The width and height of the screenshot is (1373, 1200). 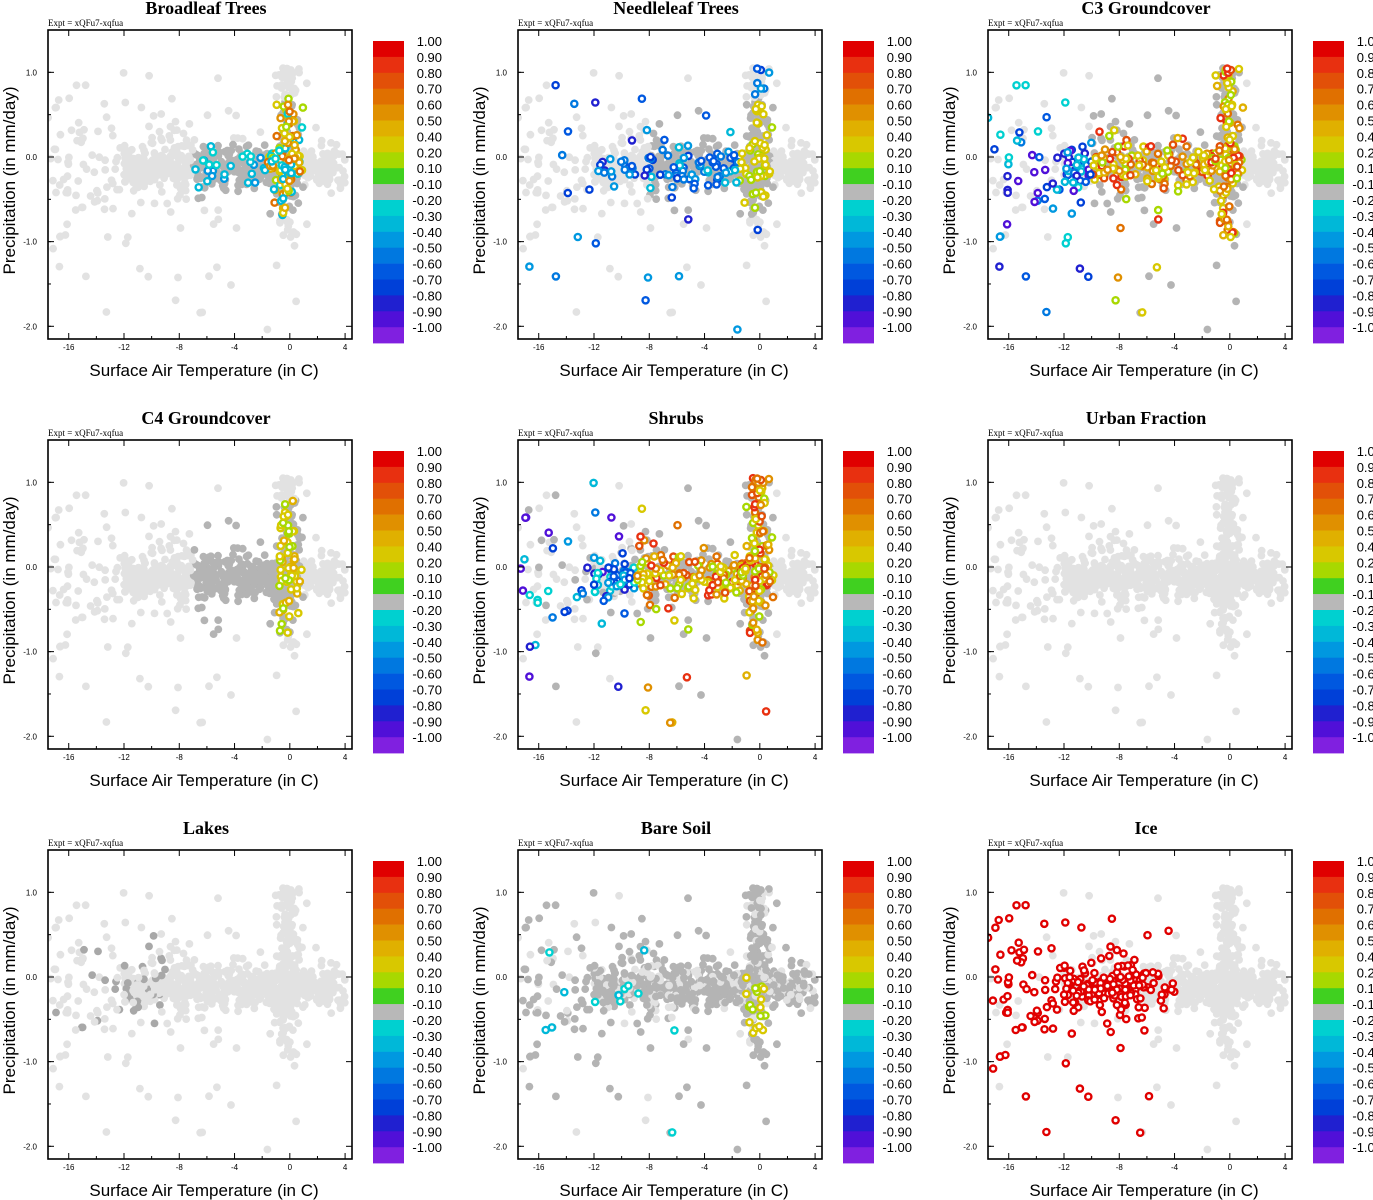 What do you see at coordinates (760, 347) in the screenshot?
I see `x-tick-label: 0` at bounding box center [760, 347].